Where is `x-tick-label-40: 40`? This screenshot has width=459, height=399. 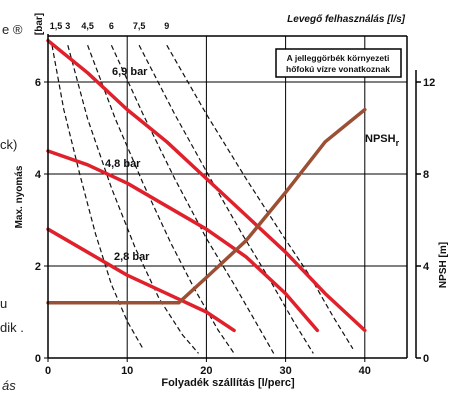
x-tick-label-40: 40 is located at coordinates (365, 371).